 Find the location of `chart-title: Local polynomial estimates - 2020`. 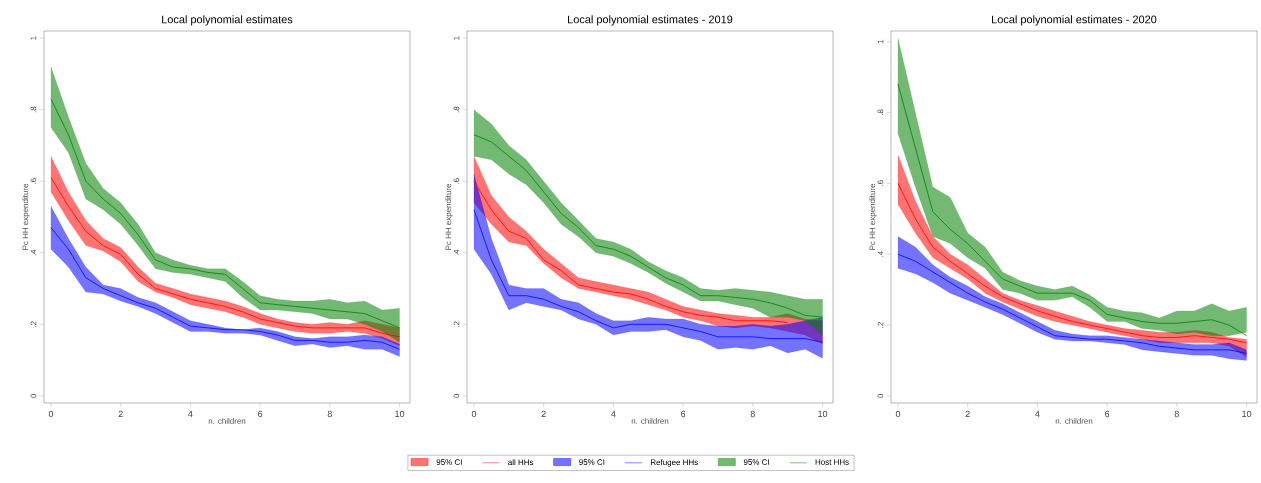

chart-title: Local polynomial estimates - 2020 is located at coordinates (1074, 20).